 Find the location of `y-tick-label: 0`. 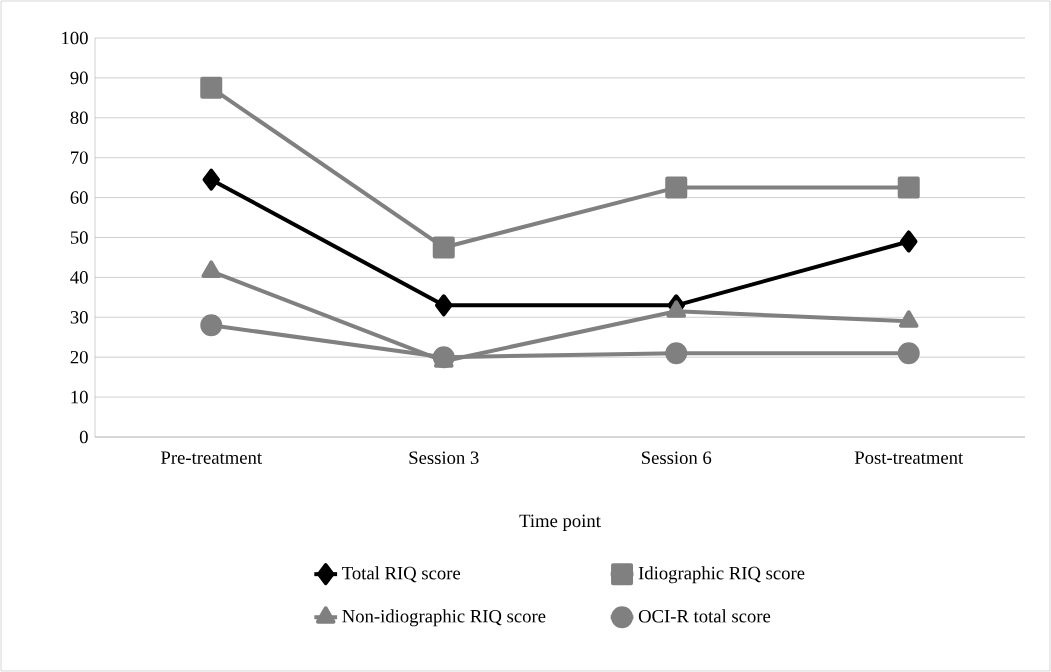

y-tick-label: 0 is located at coordinates (83, 437).